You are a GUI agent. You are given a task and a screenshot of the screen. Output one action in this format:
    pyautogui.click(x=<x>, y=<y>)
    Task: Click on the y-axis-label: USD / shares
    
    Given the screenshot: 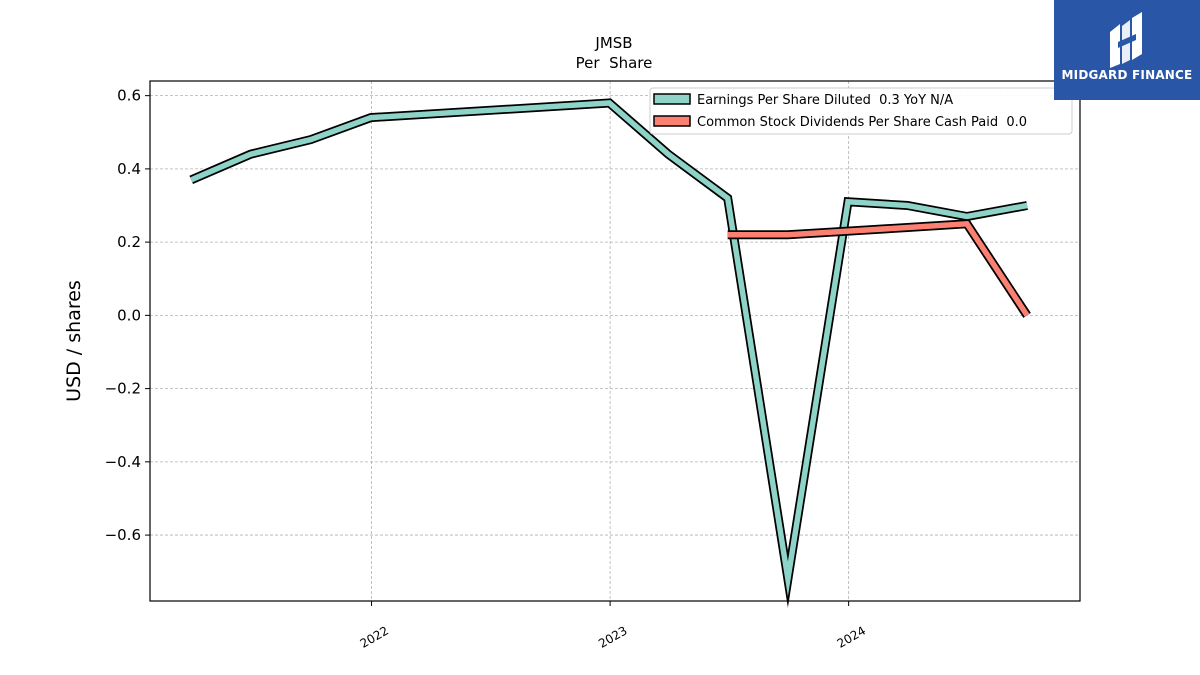 What is the action you would take?
    pyautogui.click(x=74, y=341)
    